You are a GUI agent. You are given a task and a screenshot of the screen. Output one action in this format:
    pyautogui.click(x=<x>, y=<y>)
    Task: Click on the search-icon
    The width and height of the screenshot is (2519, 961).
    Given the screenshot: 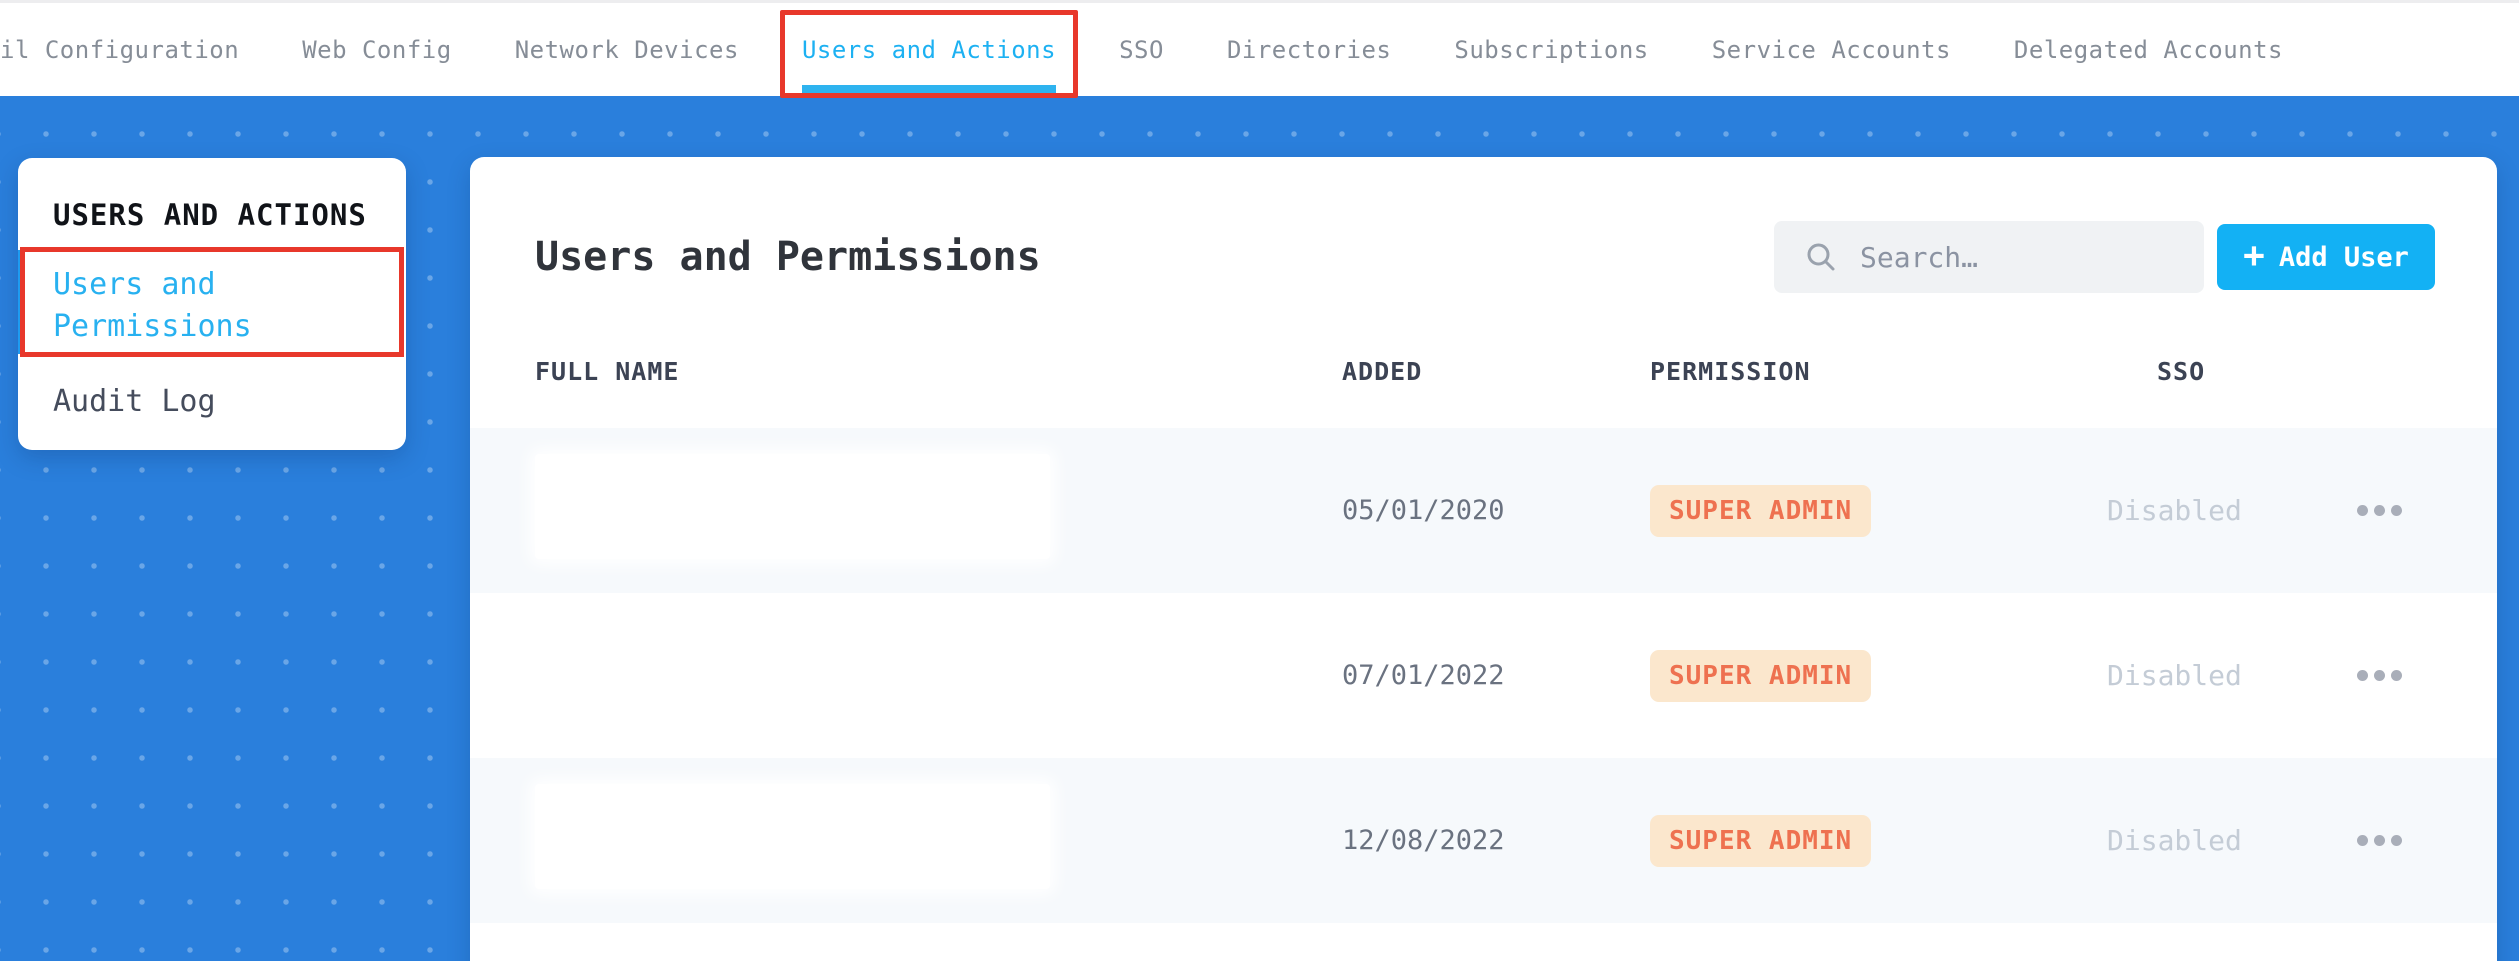 What is the action you would take?
    pyautogui.click(x=1821, y=257)
    